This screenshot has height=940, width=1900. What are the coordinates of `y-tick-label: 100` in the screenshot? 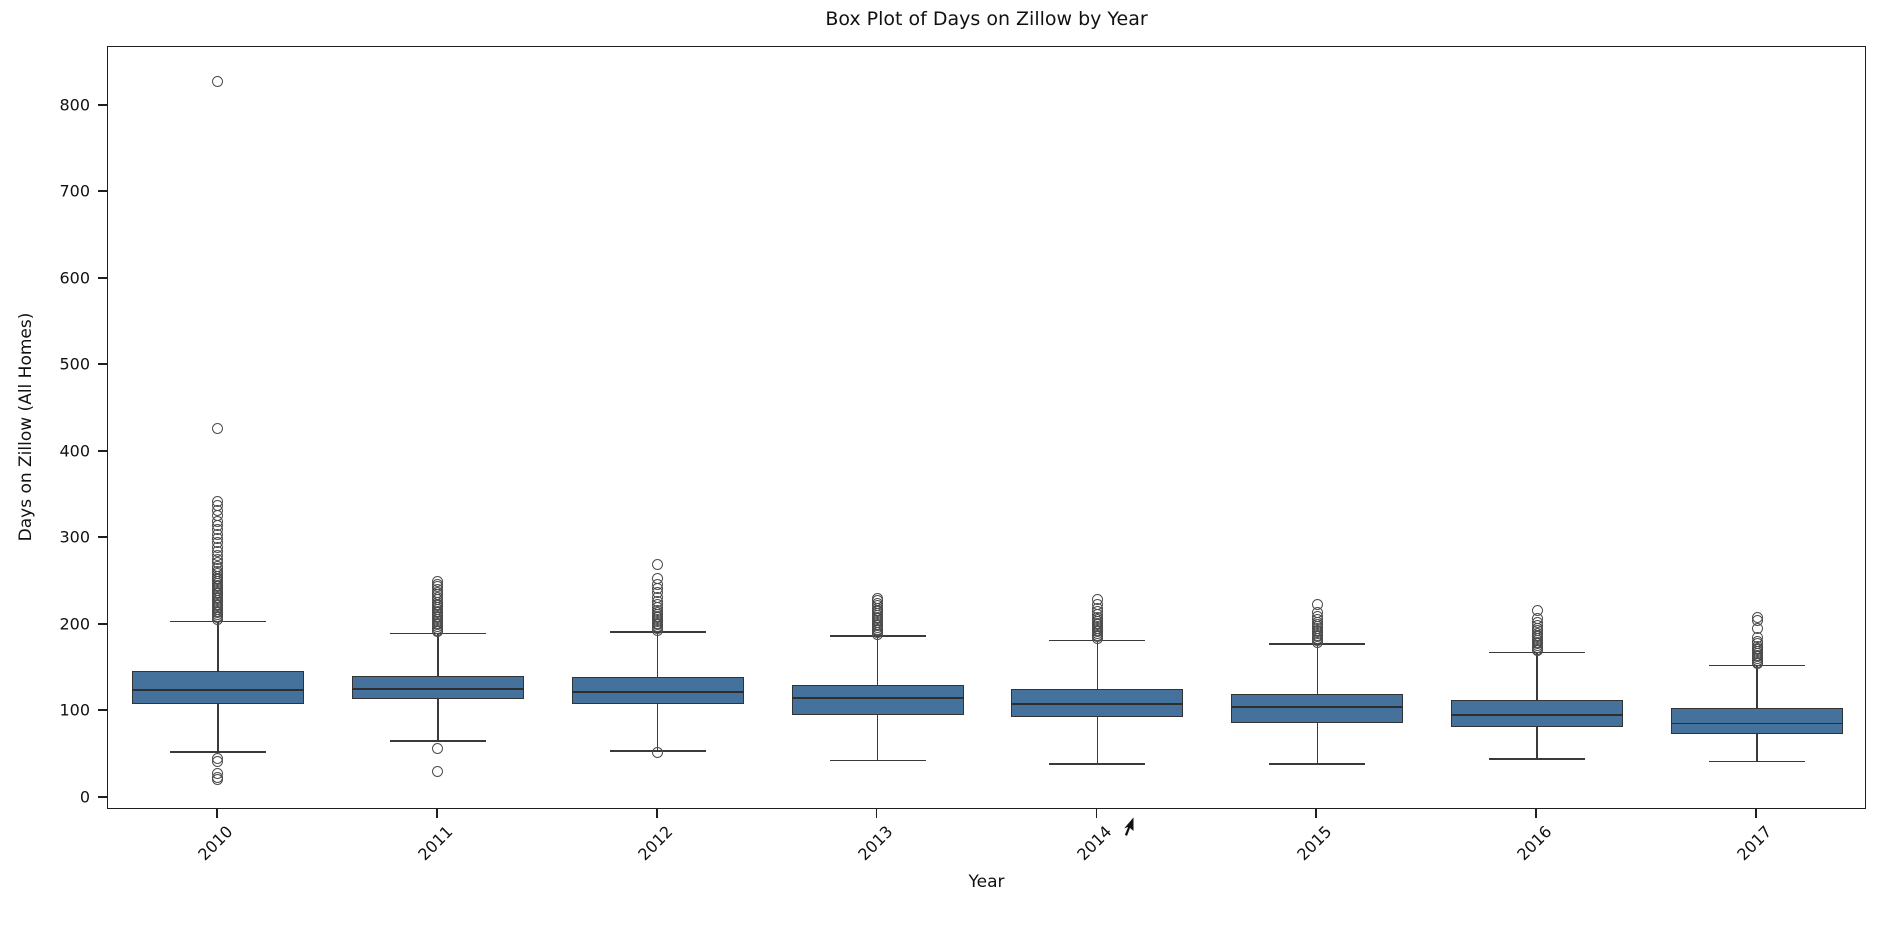 It's located at (74, 710).